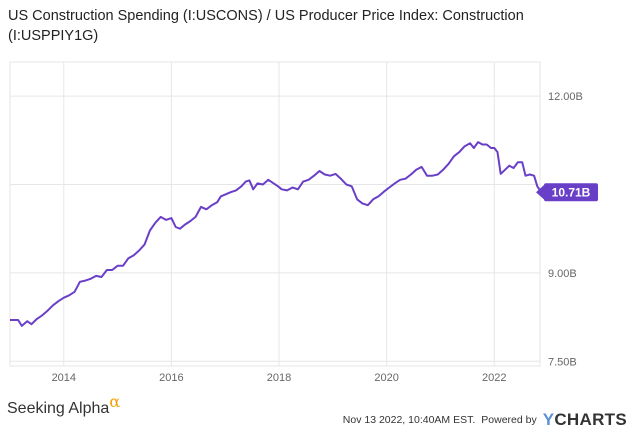 Image resolution: width=635 pixels, height=435 pixels. What do you see at coordinates (590, 419) in the screenshot?
I see `ycharts-logo-rest: CHARTS` at bounding box center [590, 419].